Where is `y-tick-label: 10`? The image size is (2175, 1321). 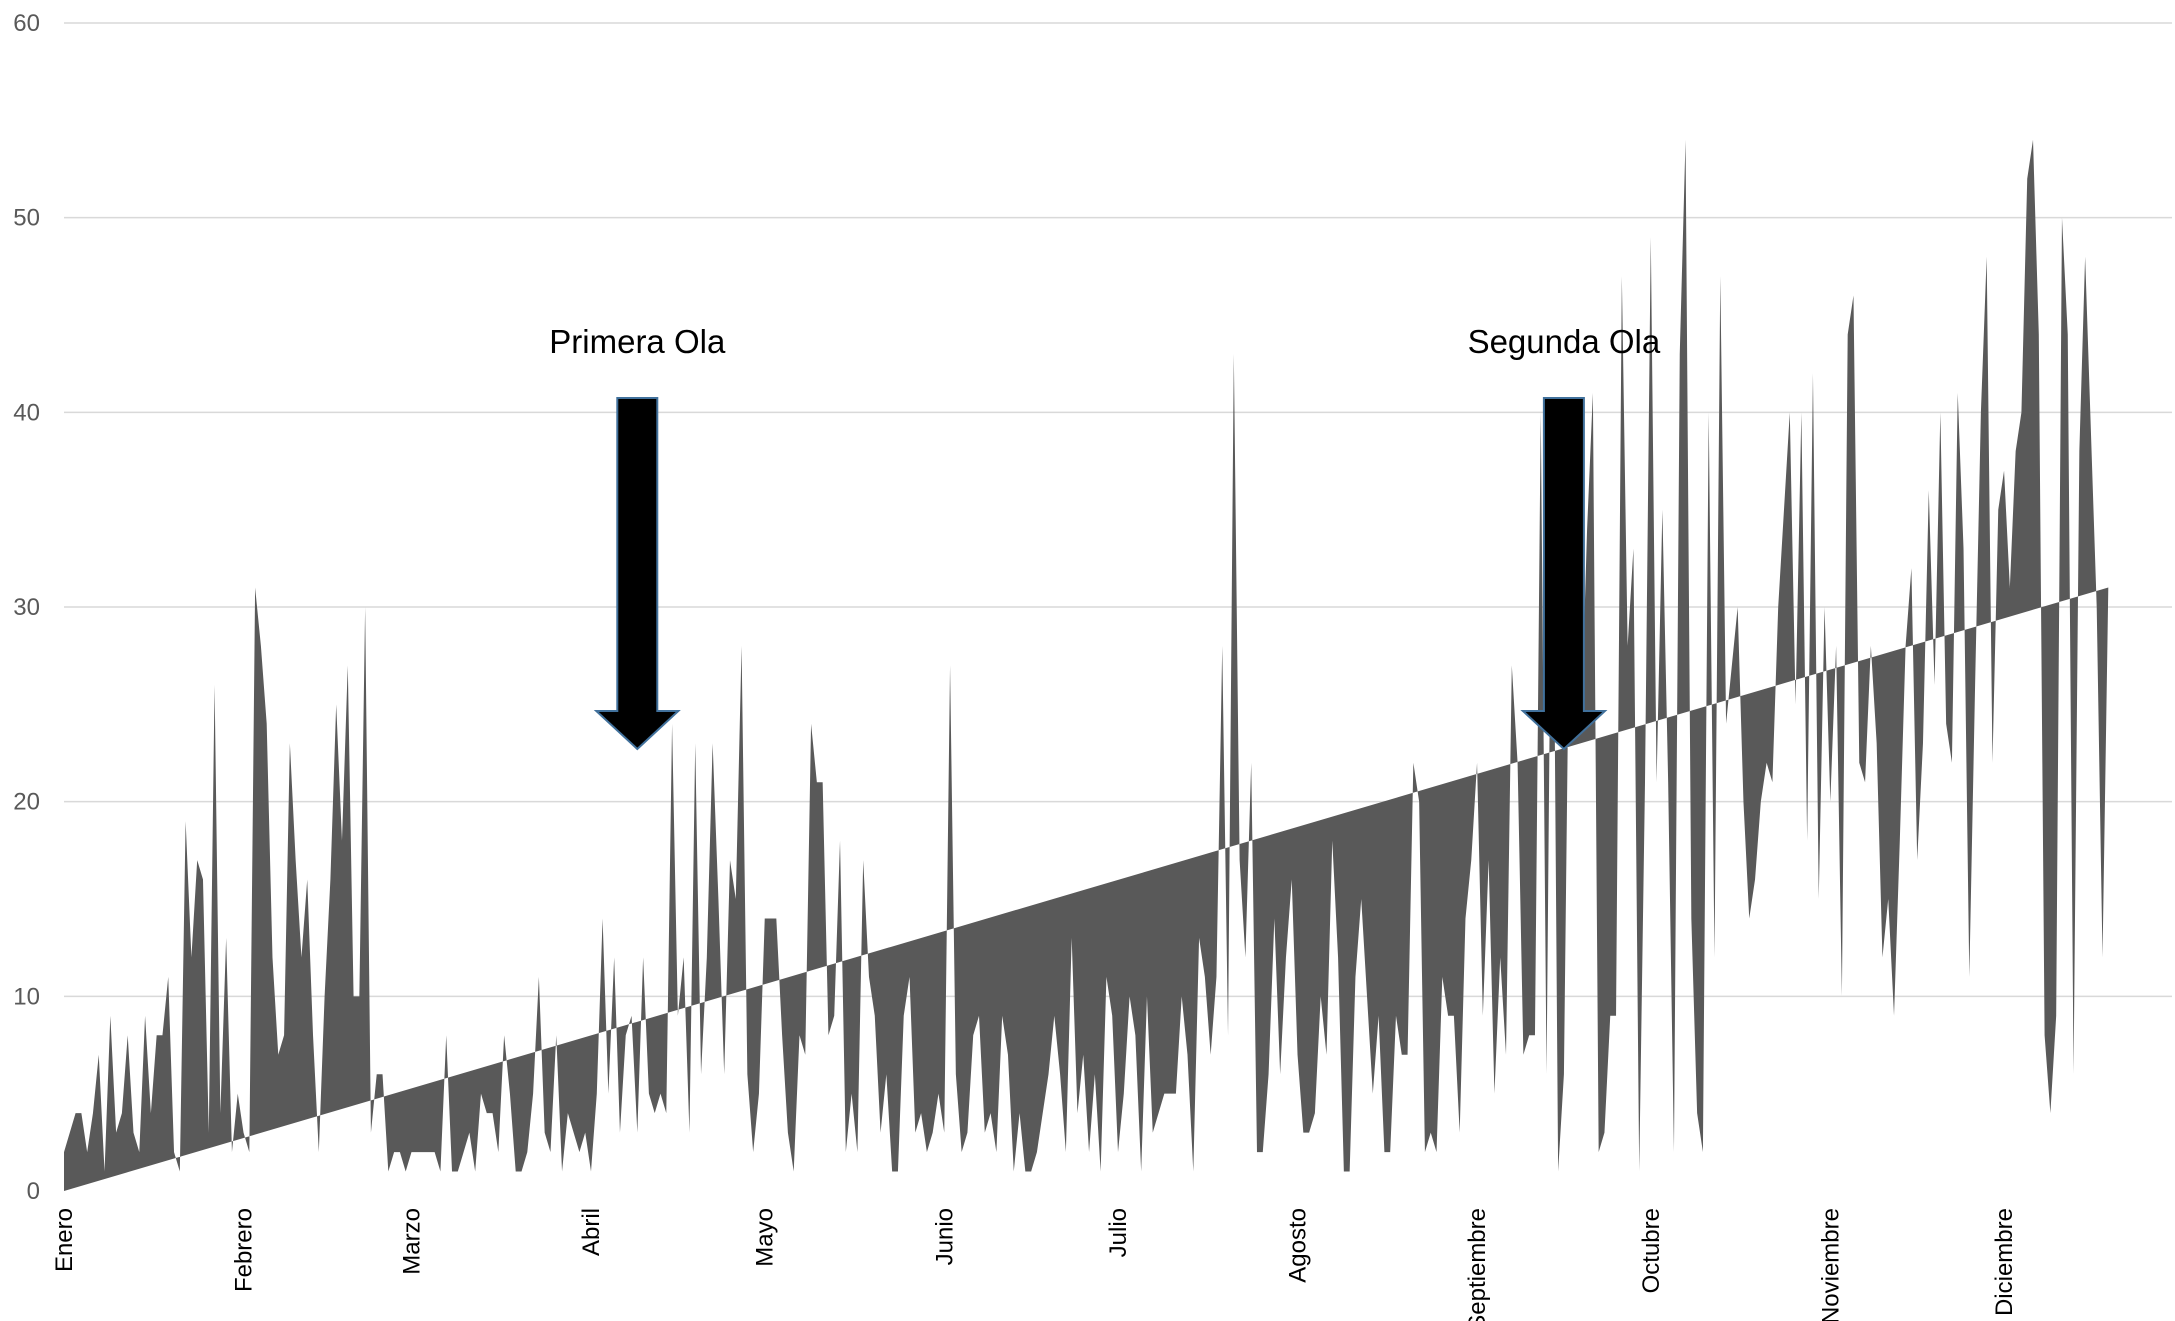
y-tick-label: 10 is located at coordinates (26, 996).